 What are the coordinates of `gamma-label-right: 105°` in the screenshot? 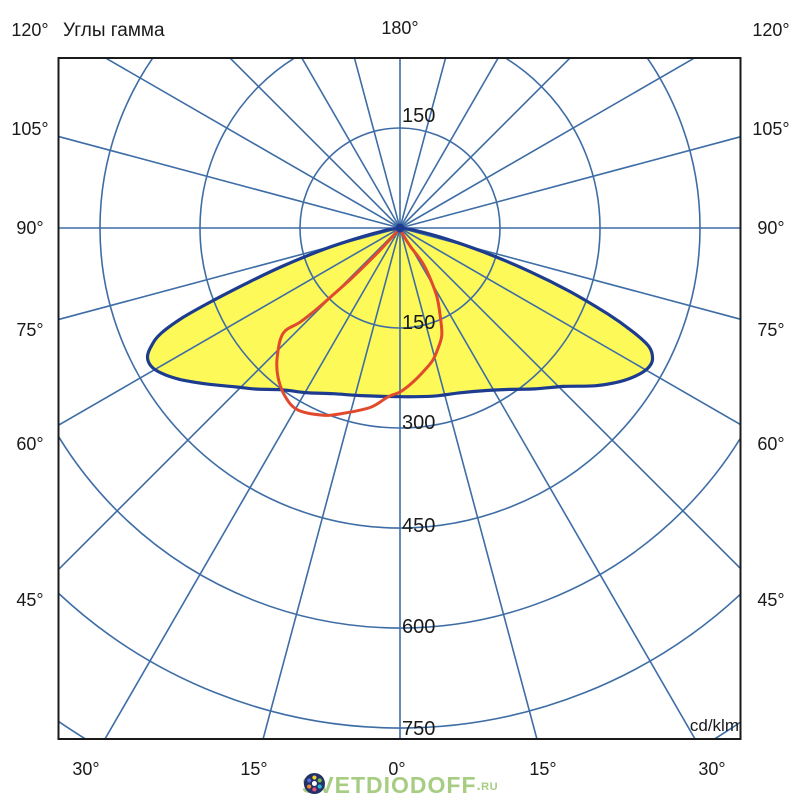 It's located at (770, 129).